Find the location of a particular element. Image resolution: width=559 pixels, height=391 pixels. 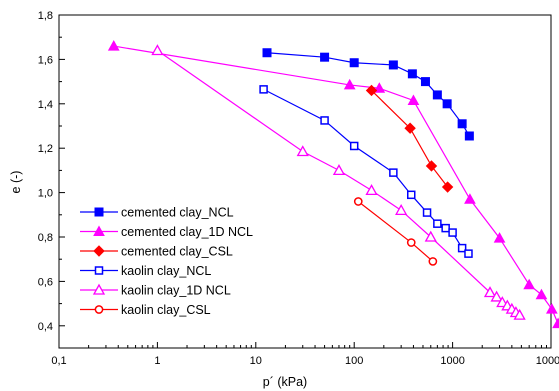

legend-label: cemented clay_1D NCL is located at coordinates (187, 232).